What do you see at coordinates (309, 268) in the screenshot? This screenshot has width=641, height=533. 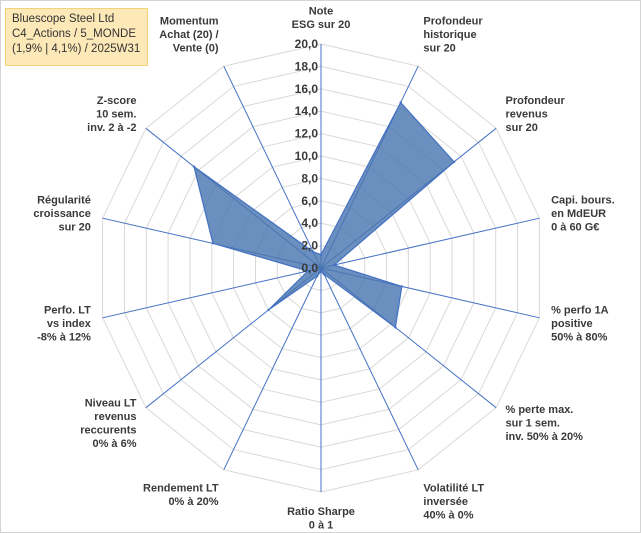 I see `tick-label: 0,0` at bounding box center [309, 268].